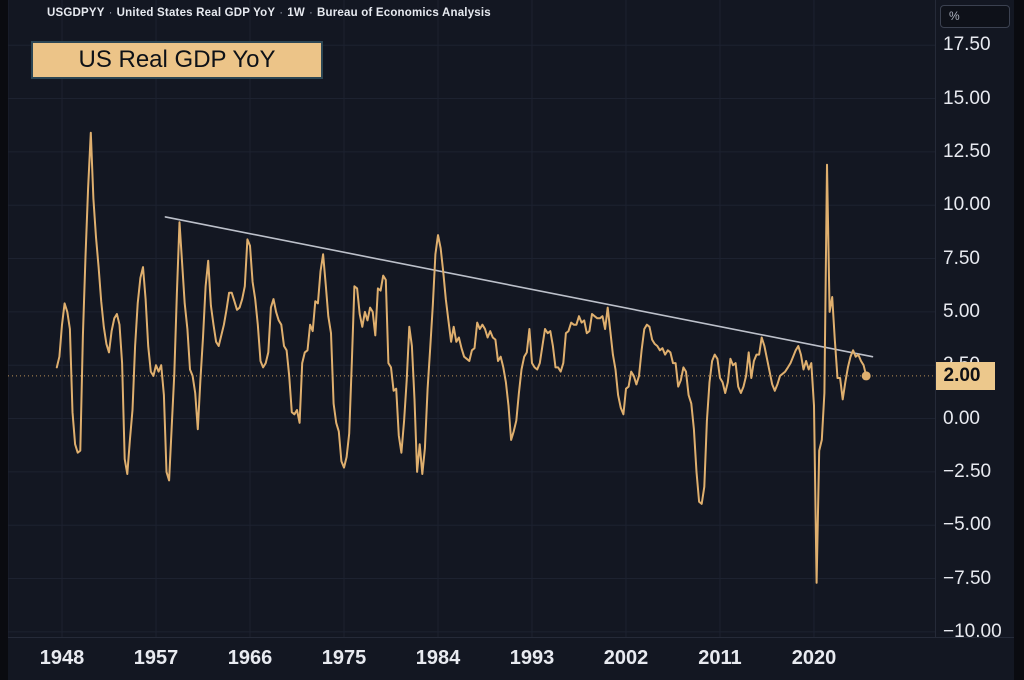  I want to click on chart-title-callout: US Real GDP YoY, so click(177, 60).